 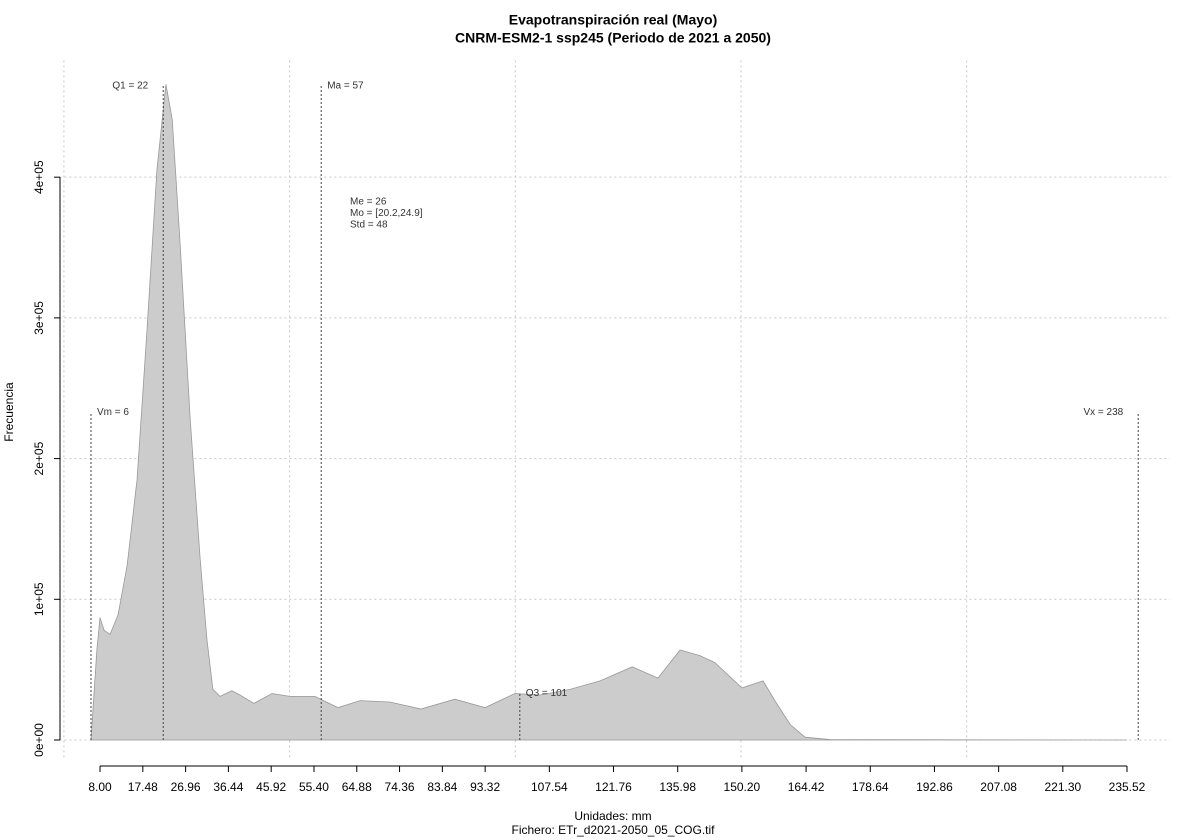 I want to click on x-tick-label: 235.52, so click(x=1127, y=787).